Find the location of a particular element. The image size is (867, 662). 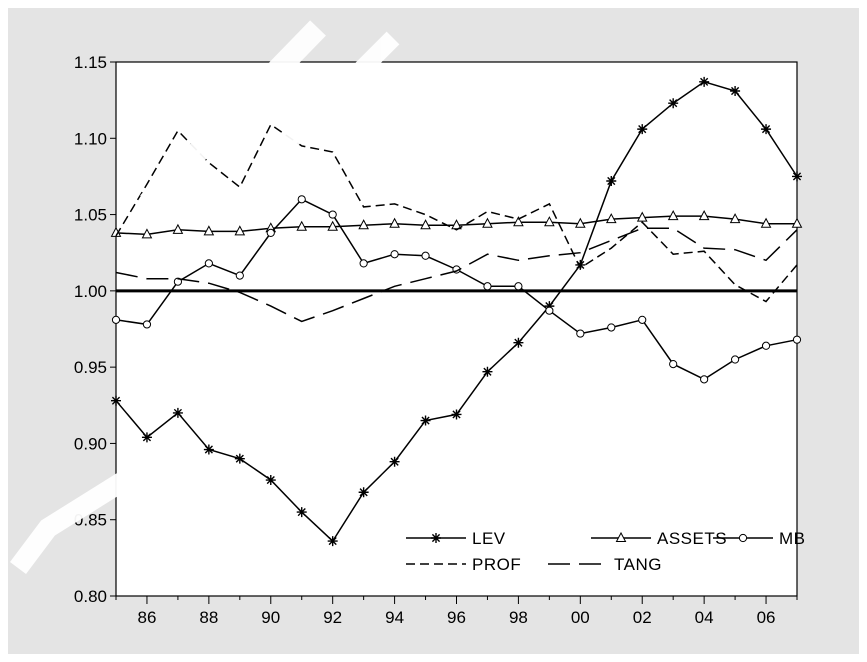

legend-item-lev: LEV is located at coordinates (456, 538).